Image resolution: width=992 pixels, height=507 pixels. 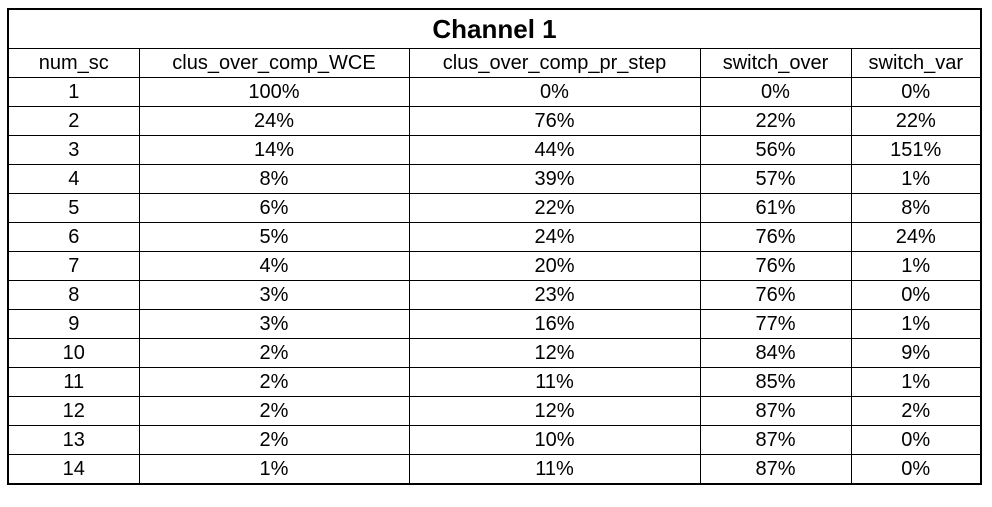 What do you see at coordinates (775, 353) in the screenshot?
I see `table-cell: 84%` at bounding box center [775, 353].